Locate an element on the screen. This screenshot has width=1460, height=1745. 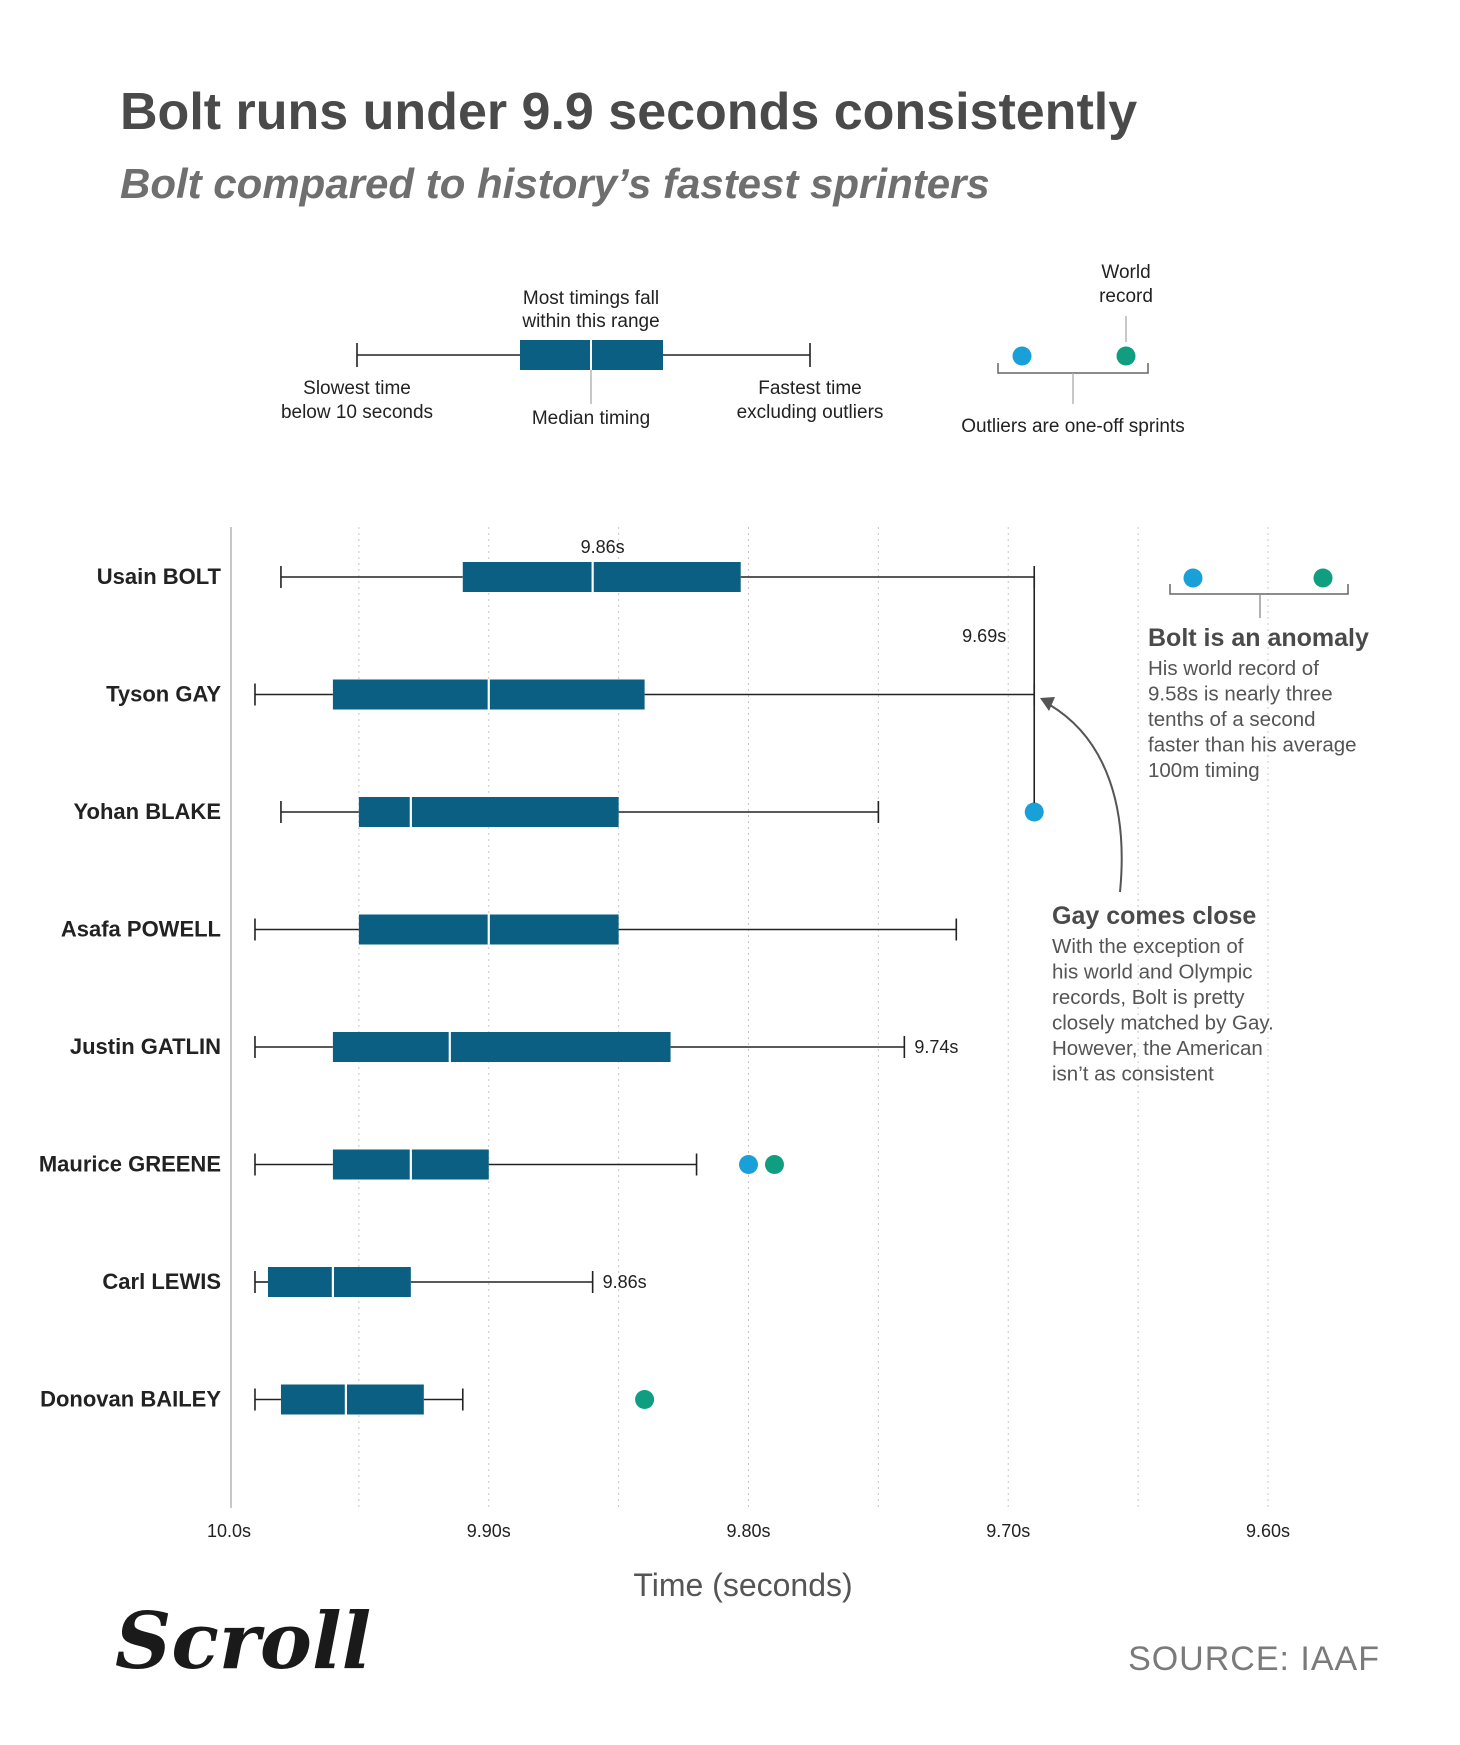
gay-heading: Gay comes close is located at coordinates (1154, 916).